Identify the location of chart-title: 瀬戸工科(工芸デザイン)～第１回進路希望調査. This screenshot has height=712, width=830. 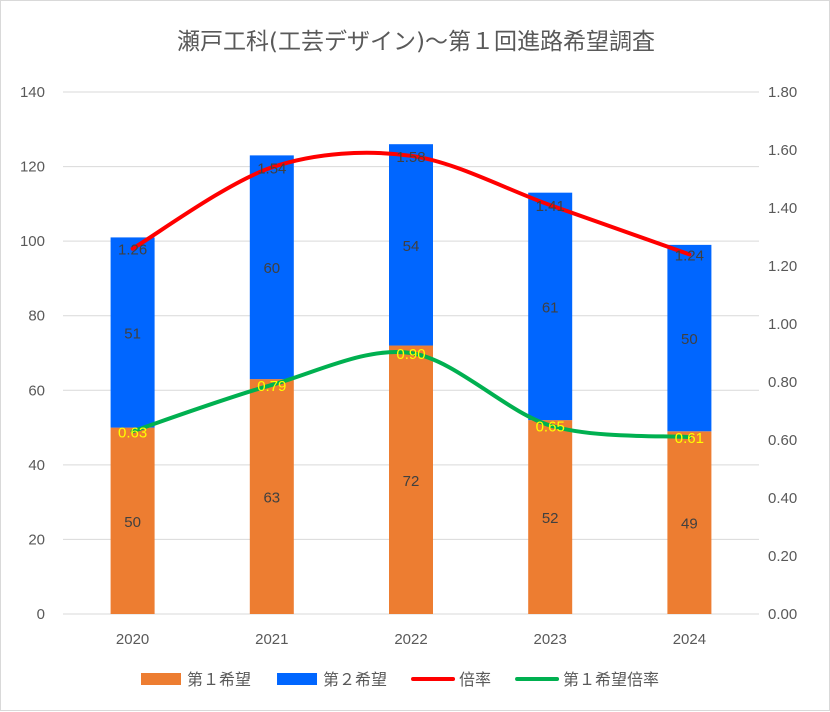
(416, 42).